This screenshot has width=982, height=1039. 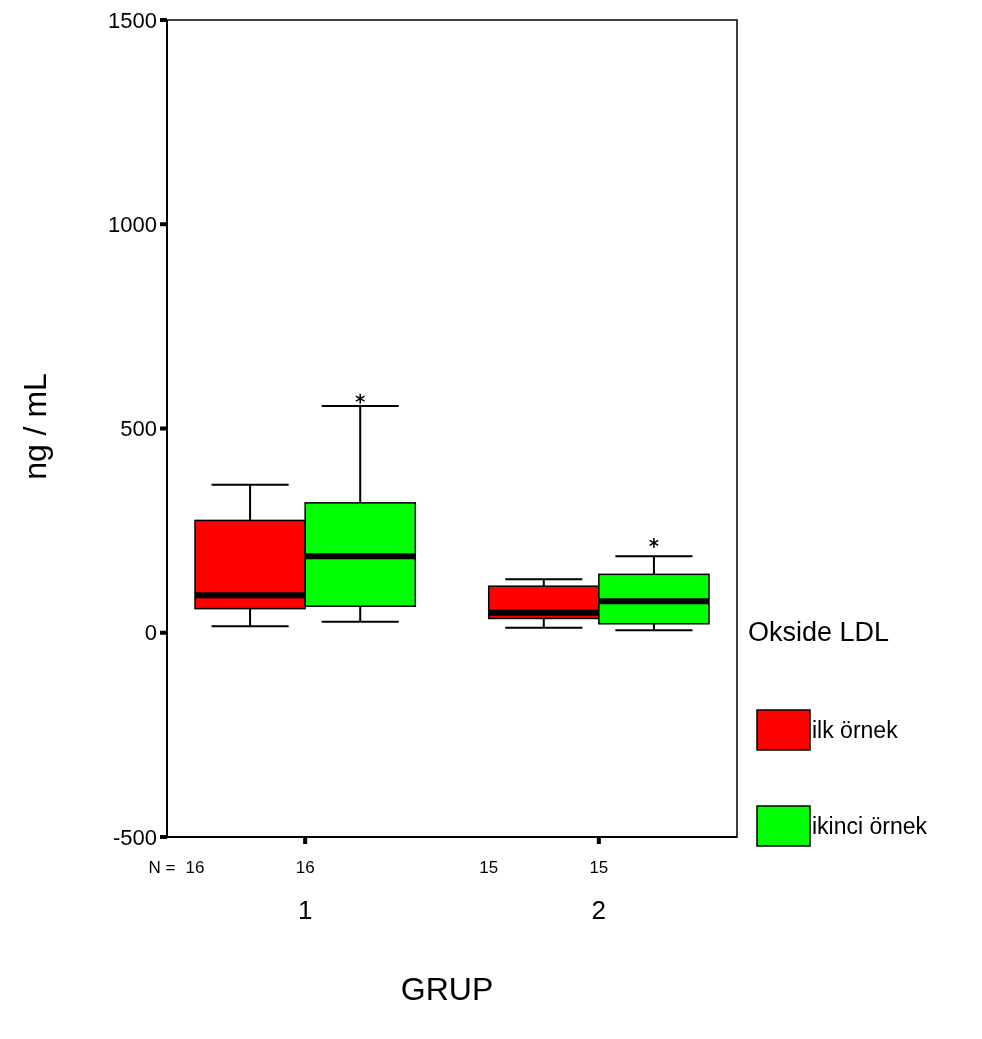 I want to click on y-tick-label: 500, so click(x=138, y=429).